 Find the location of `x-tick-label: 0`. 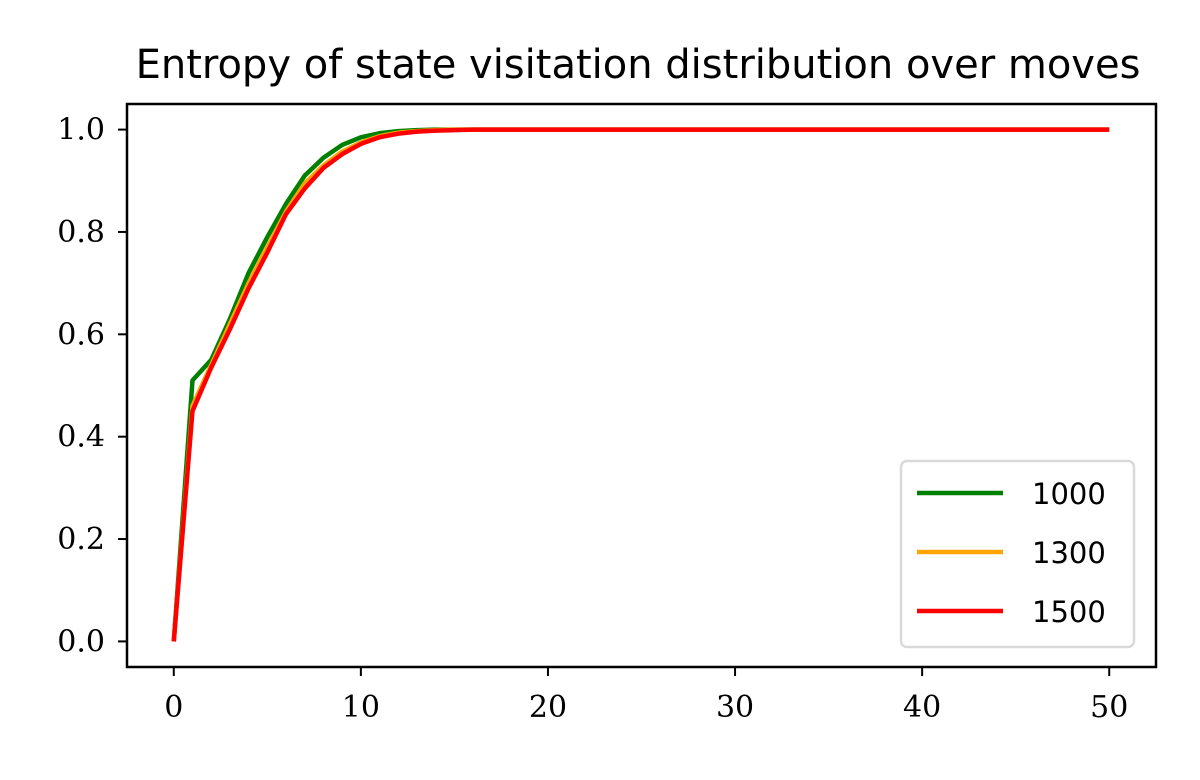

x-tick-label: 0 is located at coordinates (173, 707).